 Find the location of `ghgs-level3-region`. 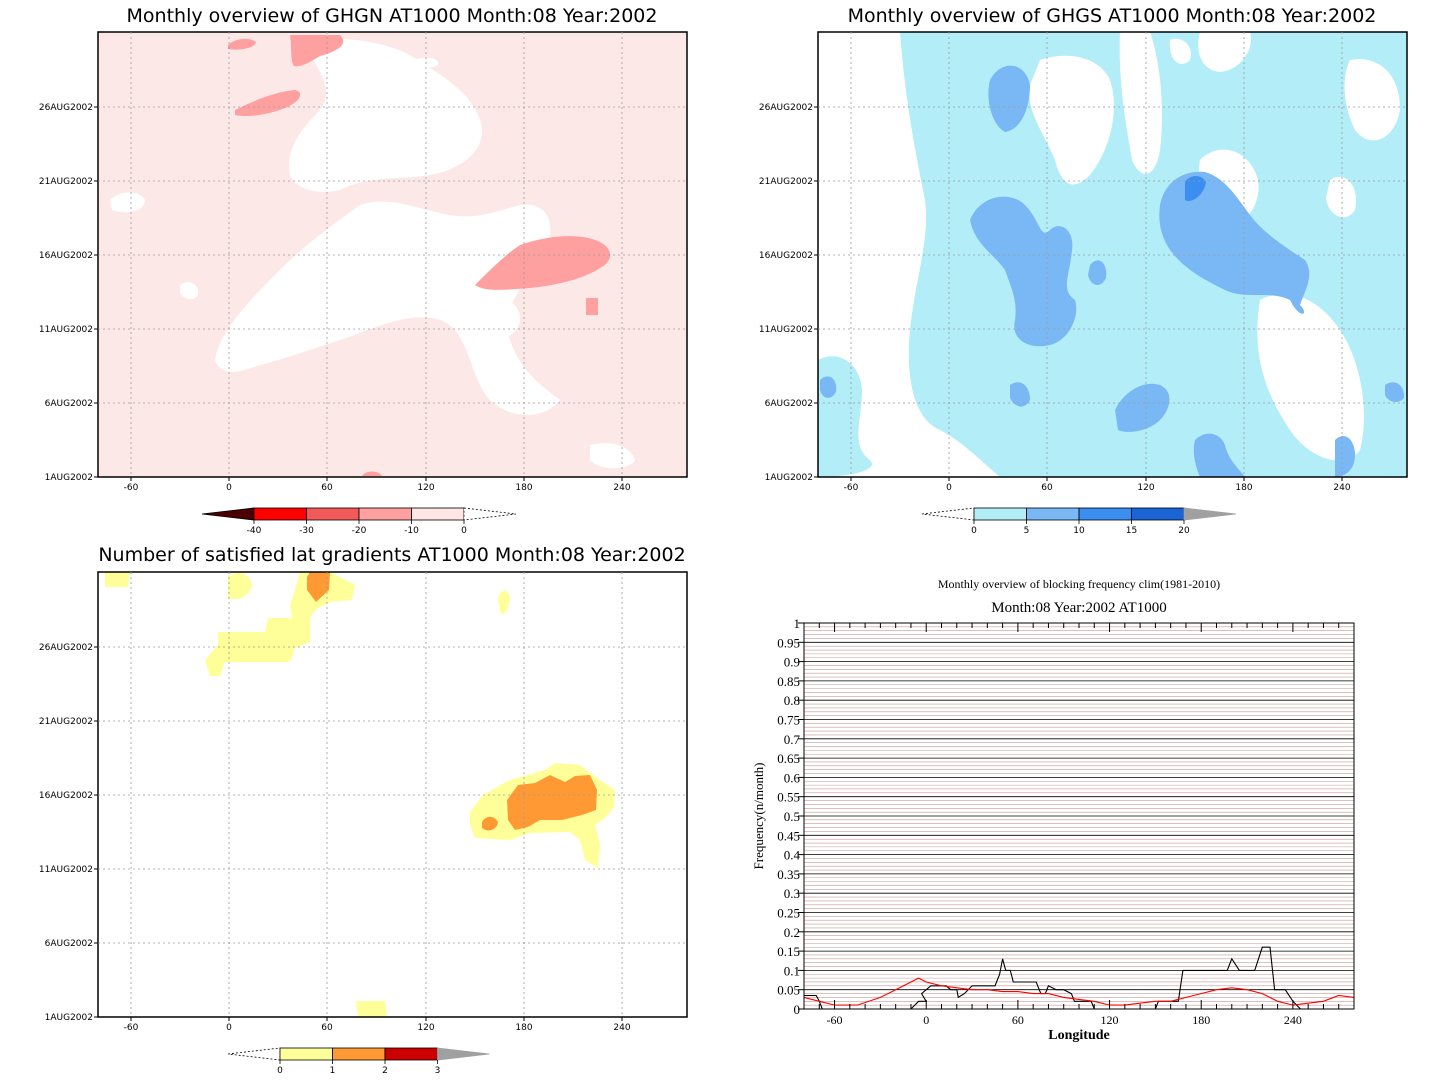

ghgs-level3-region is located at coordinates (1195, 188).